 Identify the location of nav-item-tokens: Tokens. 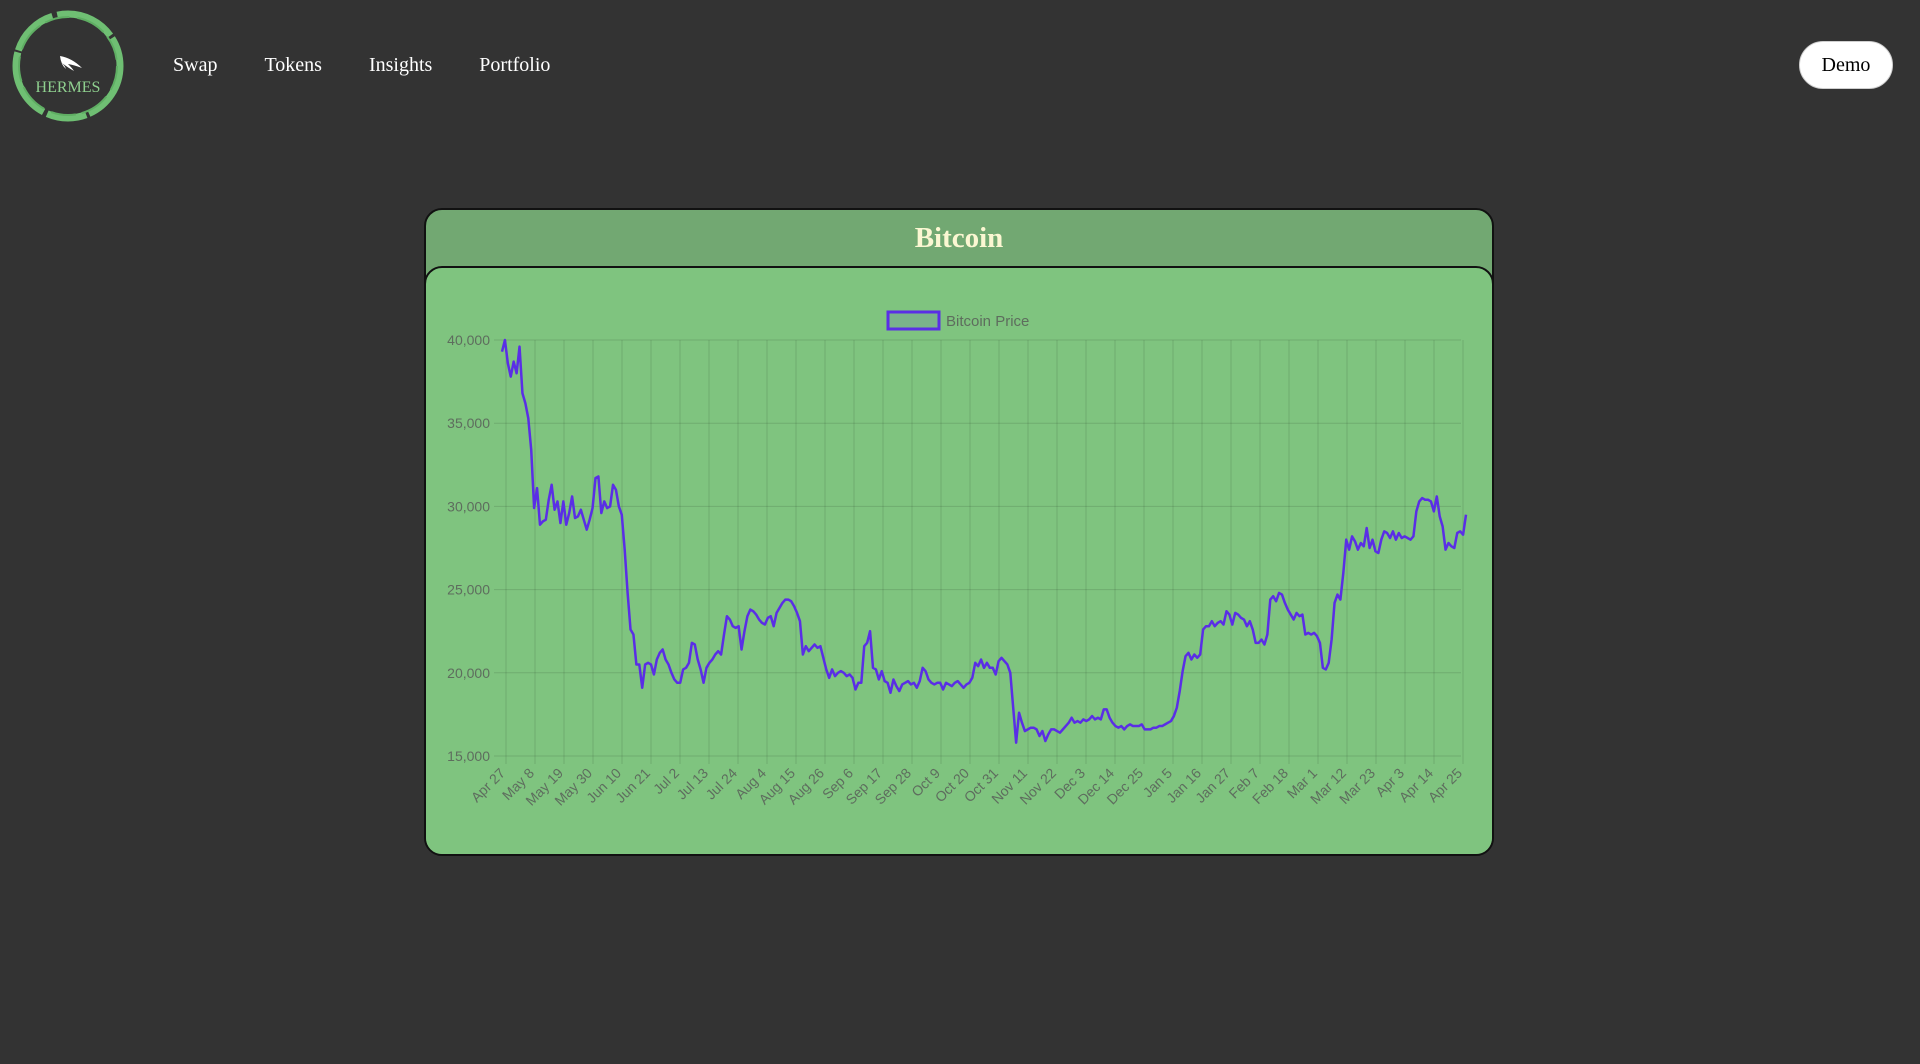
(293, 65).